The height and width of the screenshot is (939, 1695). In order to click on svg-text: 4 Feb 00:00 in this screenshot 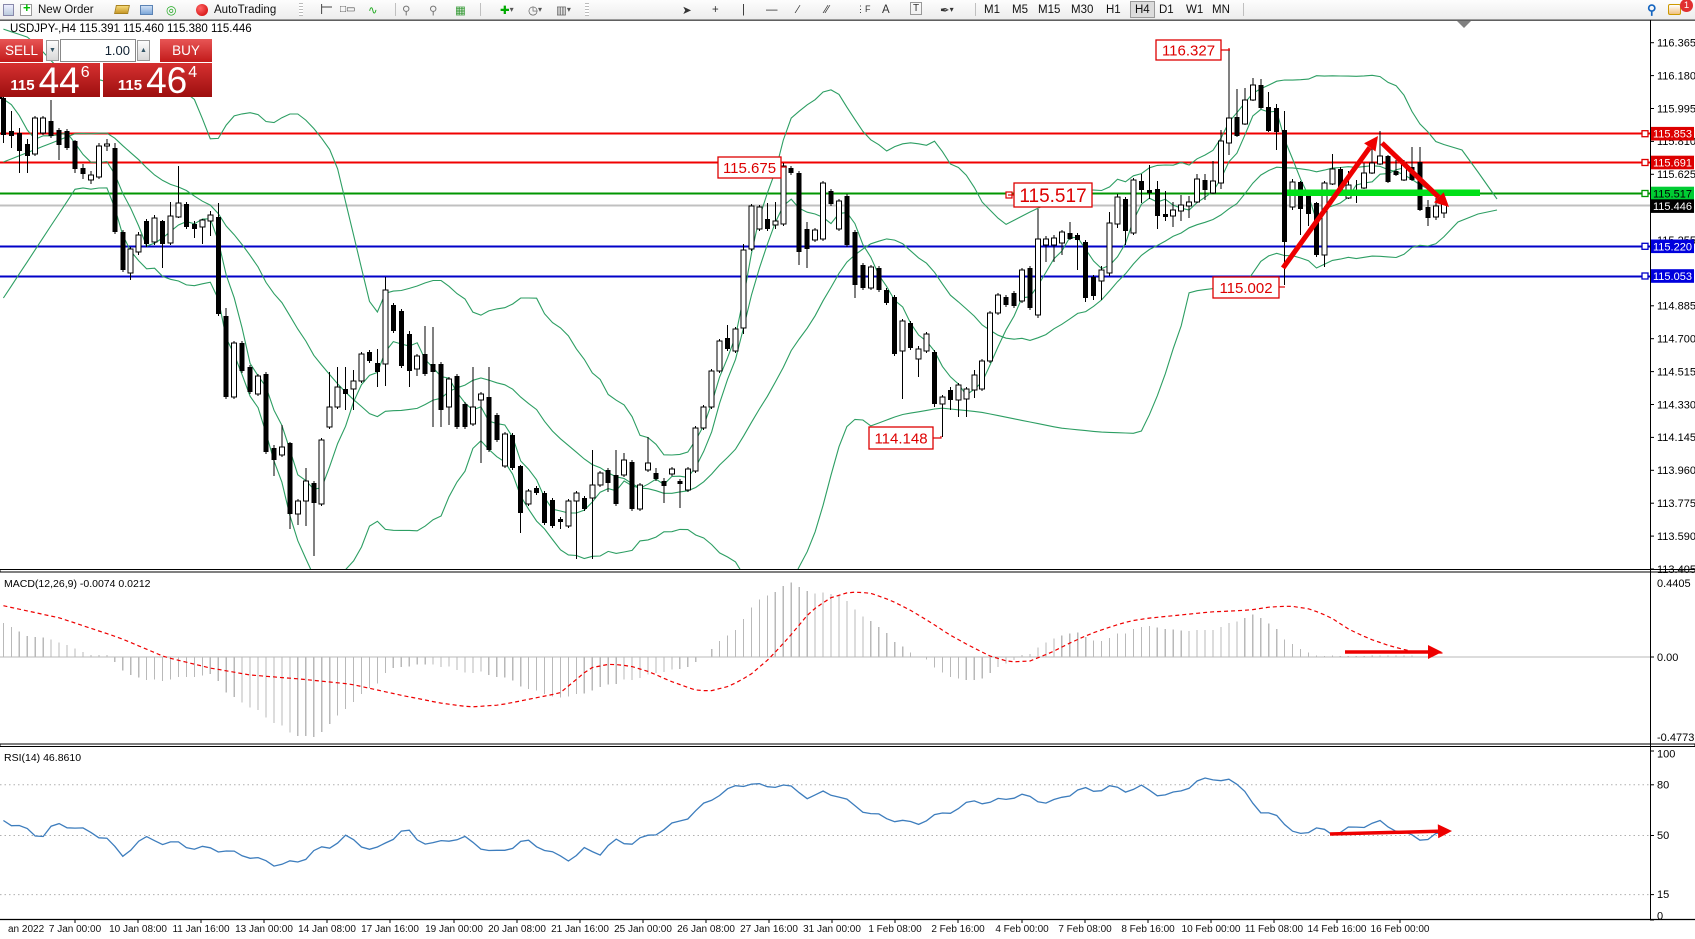, I will do `click(1022, 929)`.